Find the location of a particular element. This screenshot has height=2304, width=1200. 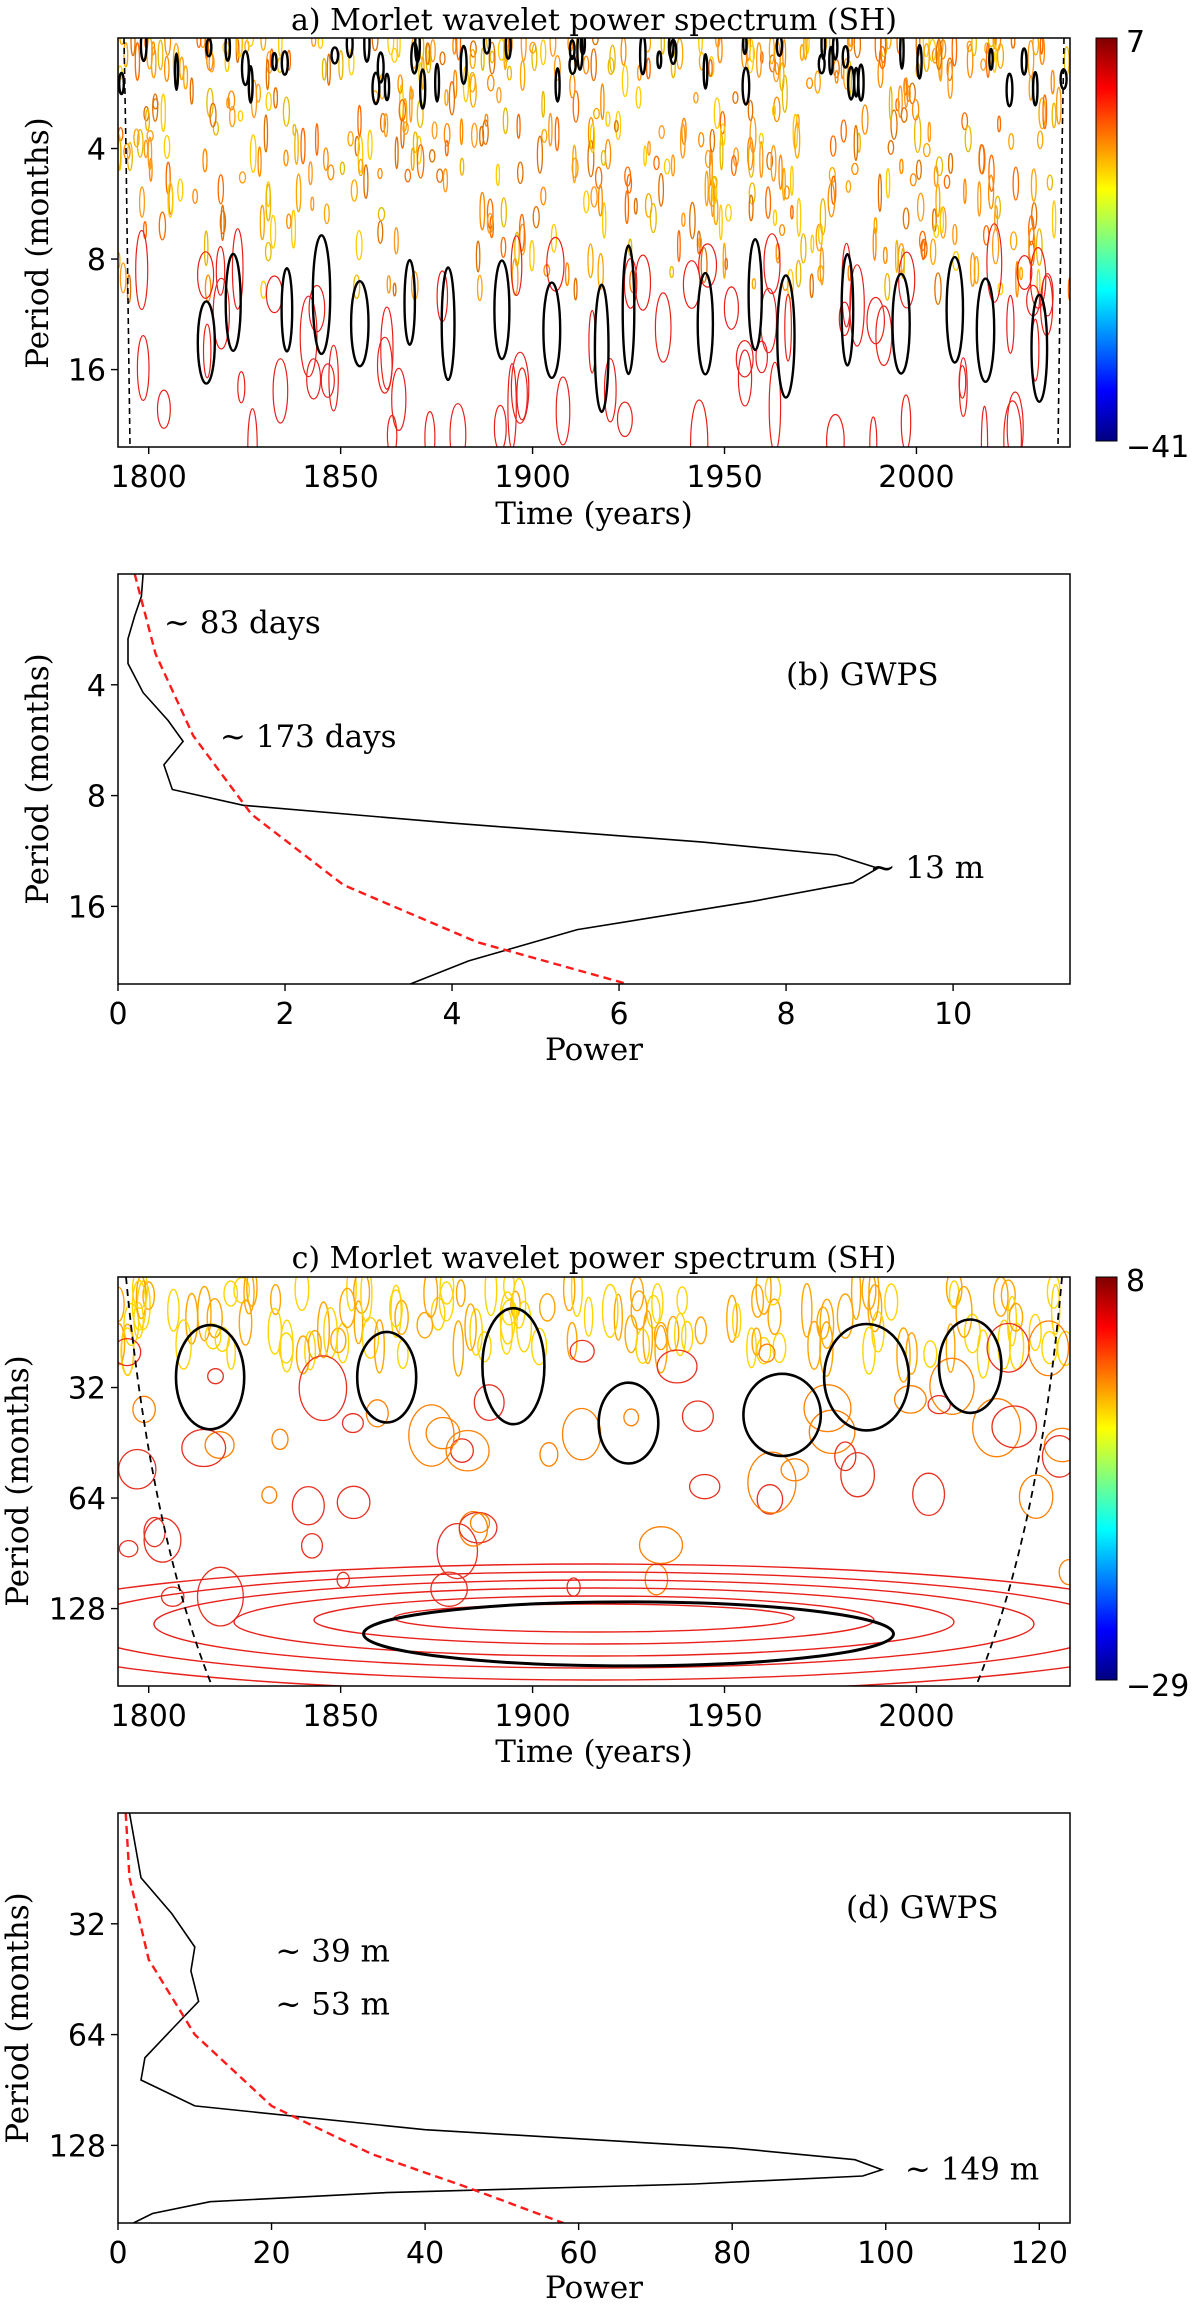

panel-b-annotation-83-days: ~ 83 days is located at coordinates (242, 623).